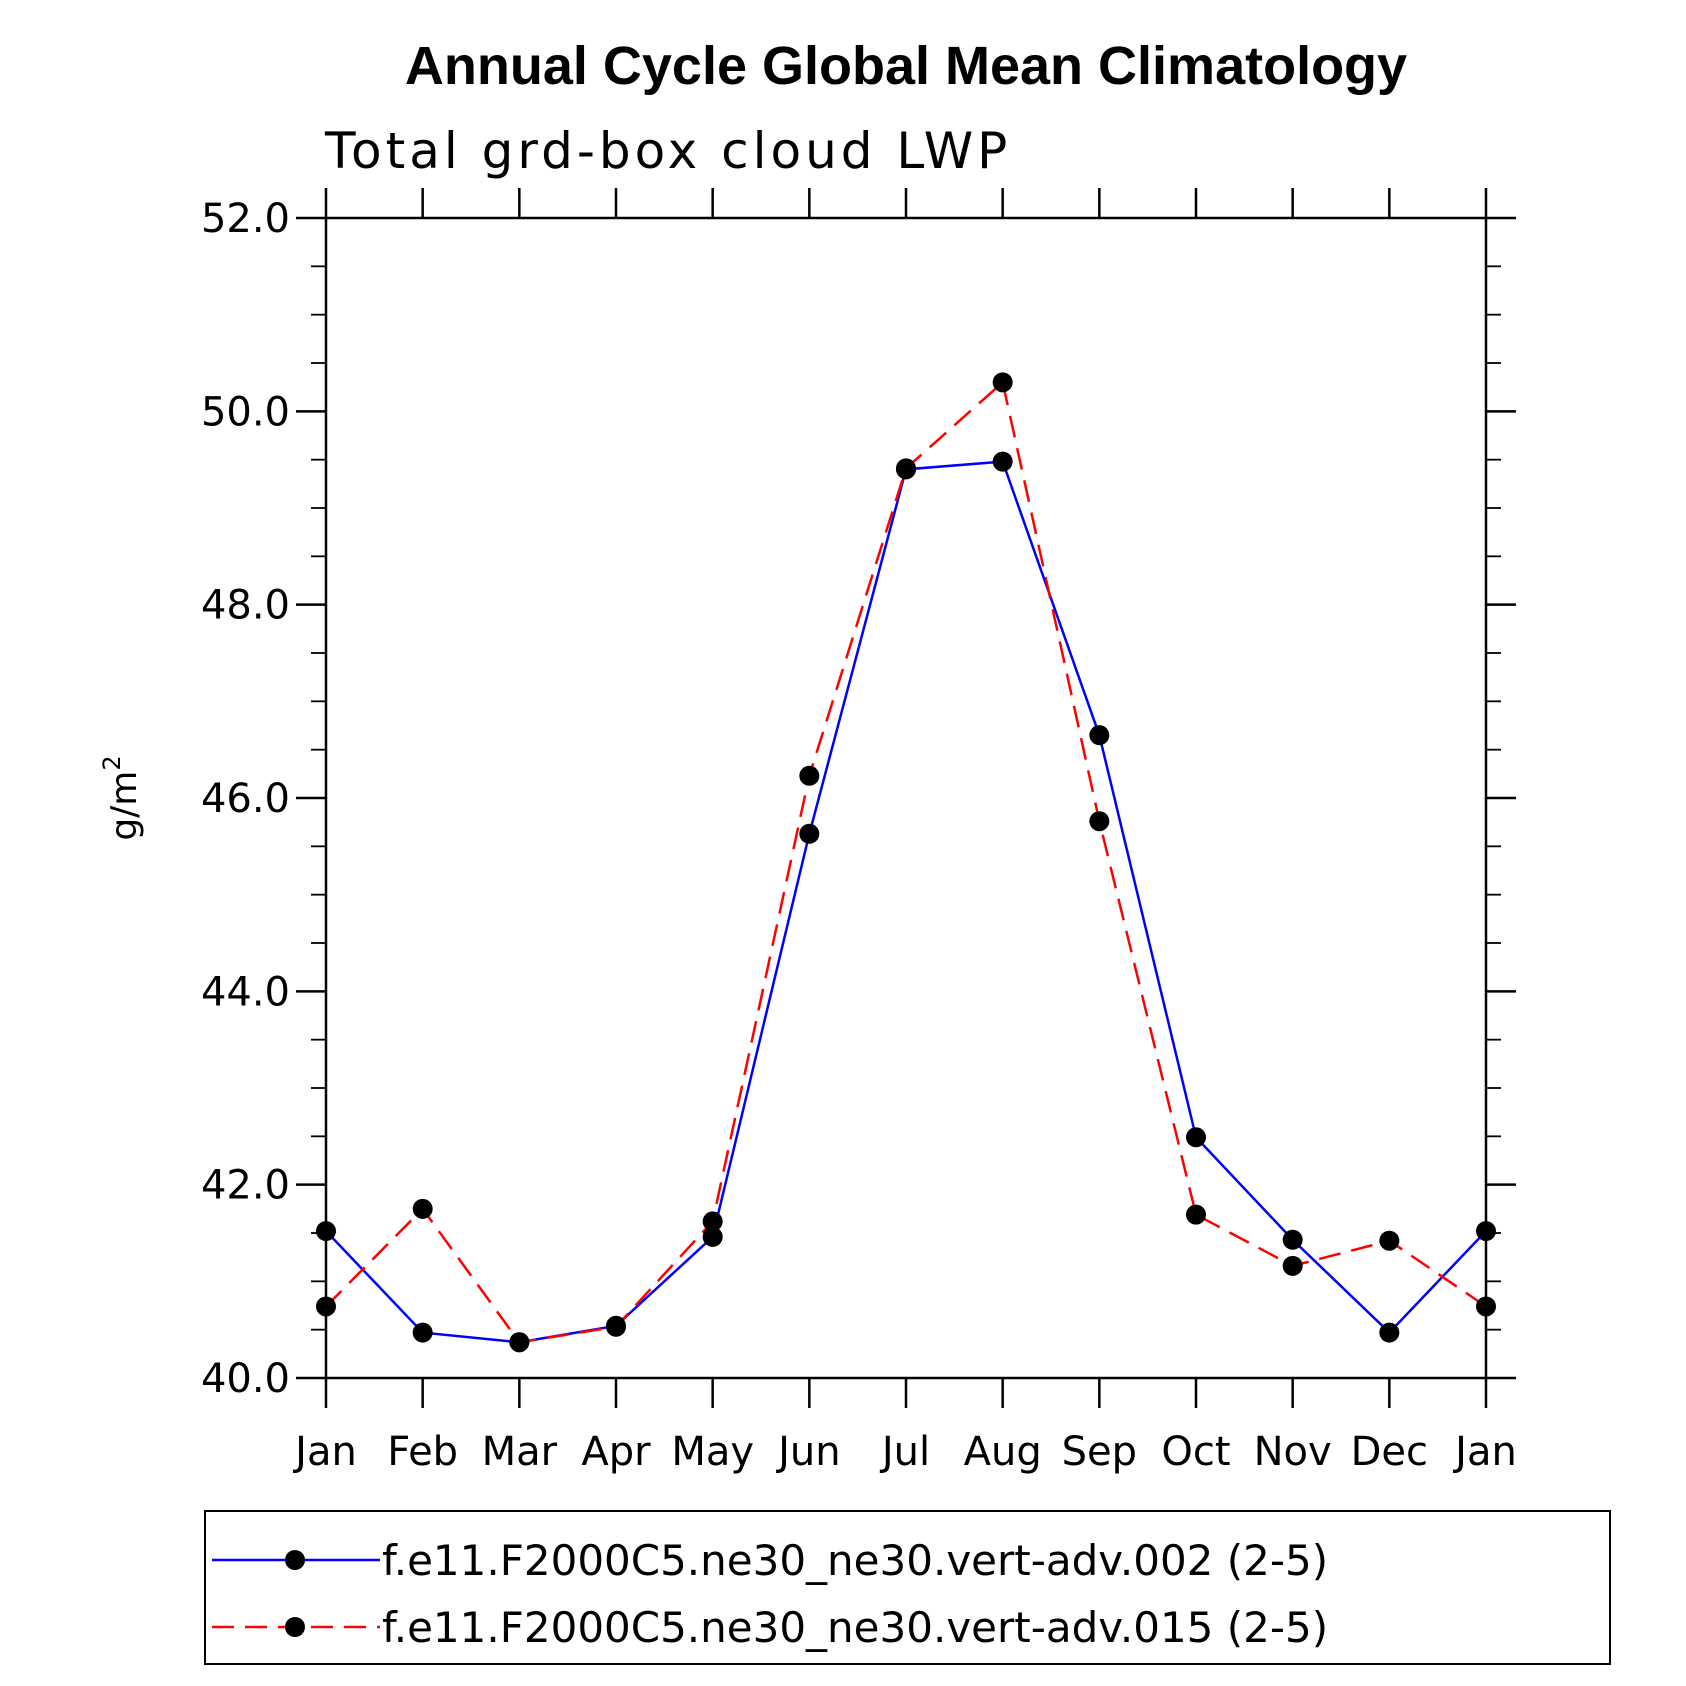 This screenshot has height=1686, width=1686. I want to click on x-tick-label: Dec, so click(1389, 1452).